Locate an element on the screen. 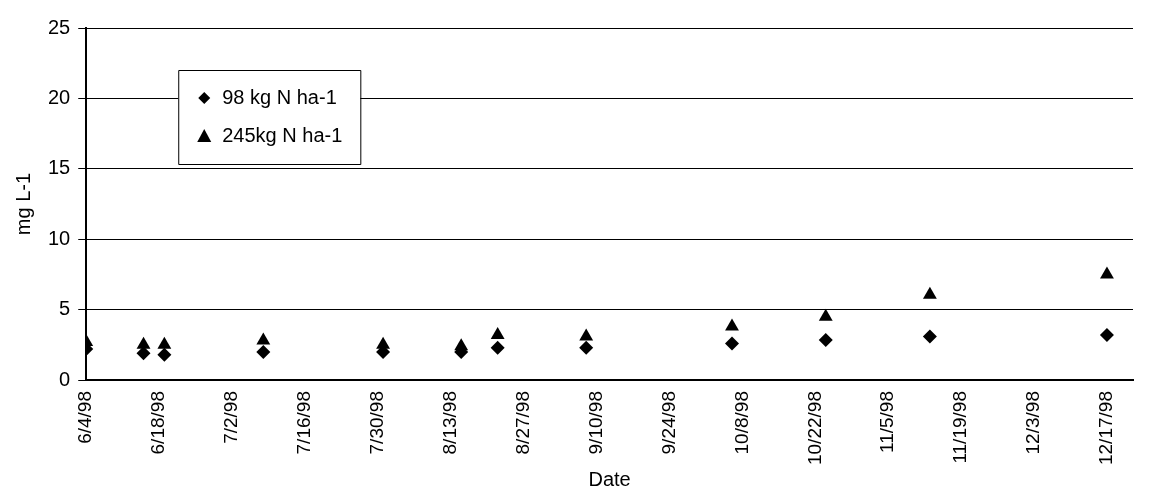 The height and width of the screenshot is (500, 1161). x-tick-label: 7/2/98 is located at coordinates (231, 417).